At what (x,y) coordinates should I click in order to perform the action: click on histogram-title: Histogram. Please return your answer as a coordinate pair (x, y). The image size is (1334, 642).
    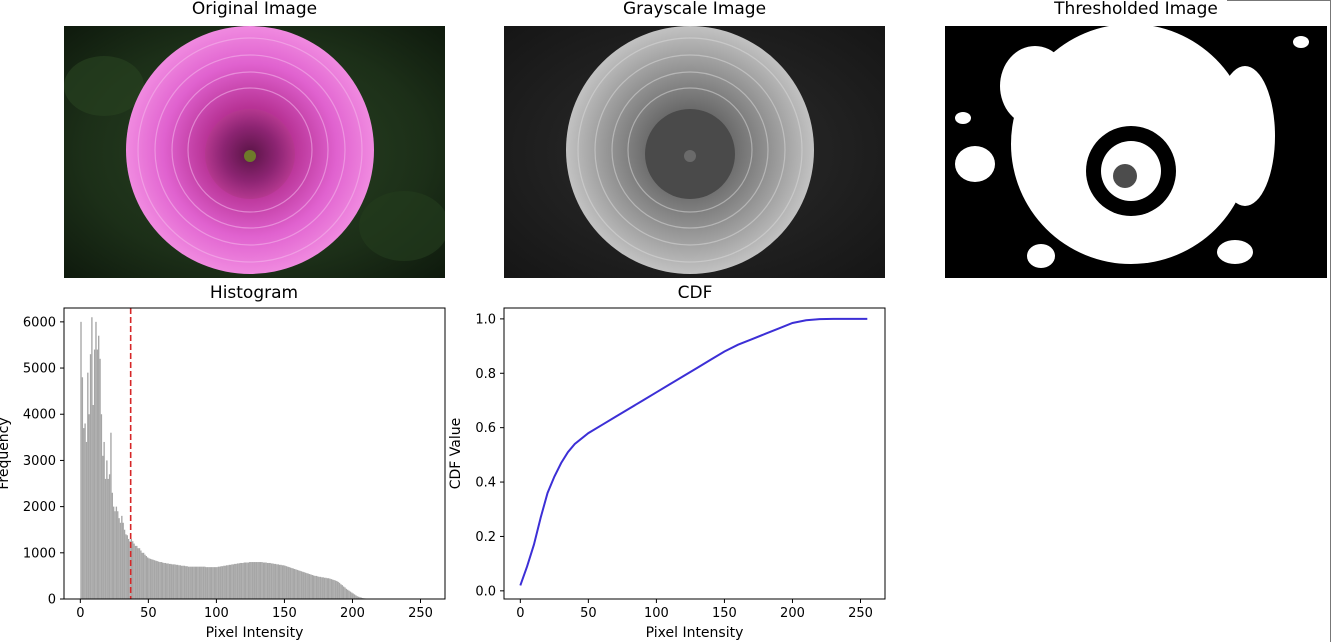
    Looking at the image, I should click on (254, 293).